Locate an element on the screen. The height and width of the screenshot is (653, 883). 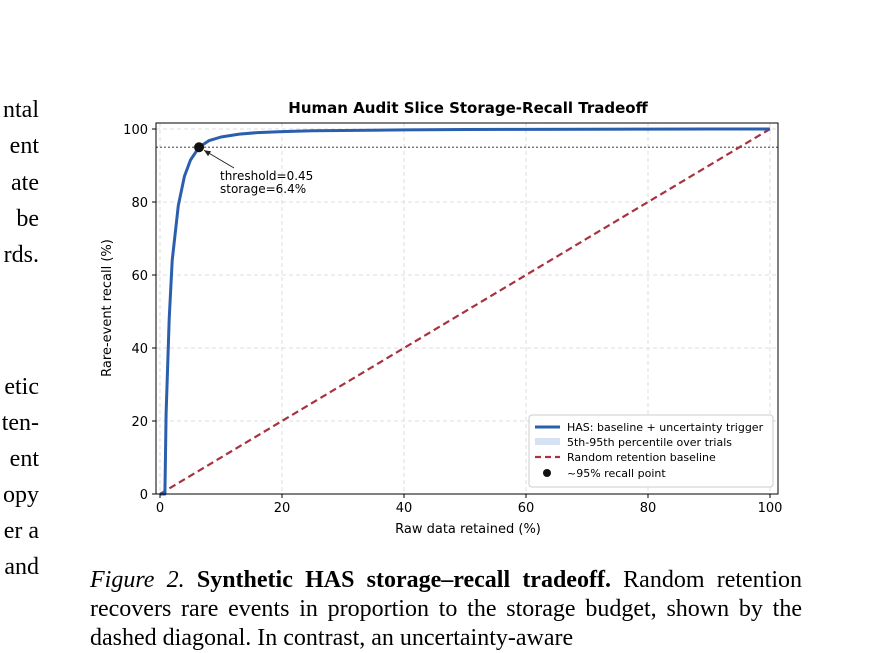
legend-swatch-band is located at coordinates (547, 441).